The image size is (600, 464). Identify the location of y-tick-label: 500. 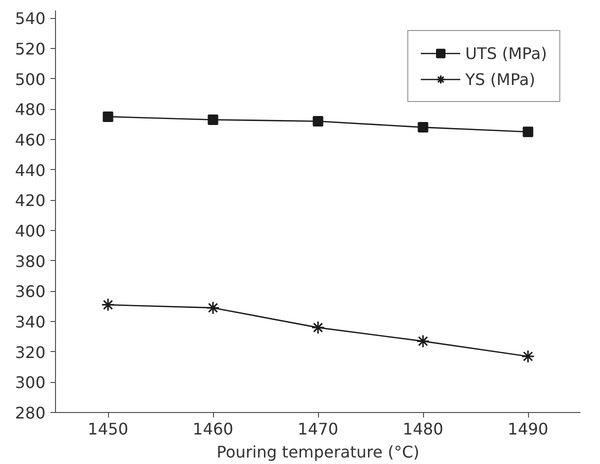
(30, 79).